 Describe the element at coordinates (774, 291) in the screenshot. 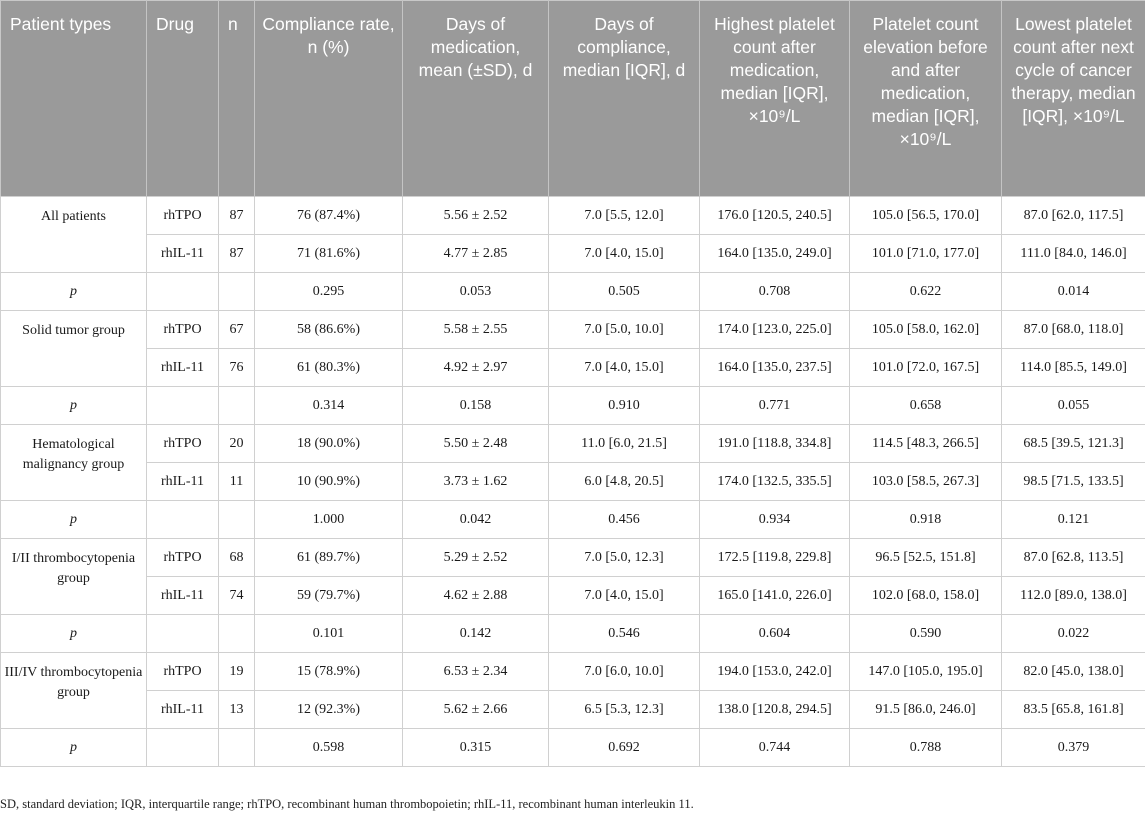

I see `p-value-cell: 0.708` at that location.